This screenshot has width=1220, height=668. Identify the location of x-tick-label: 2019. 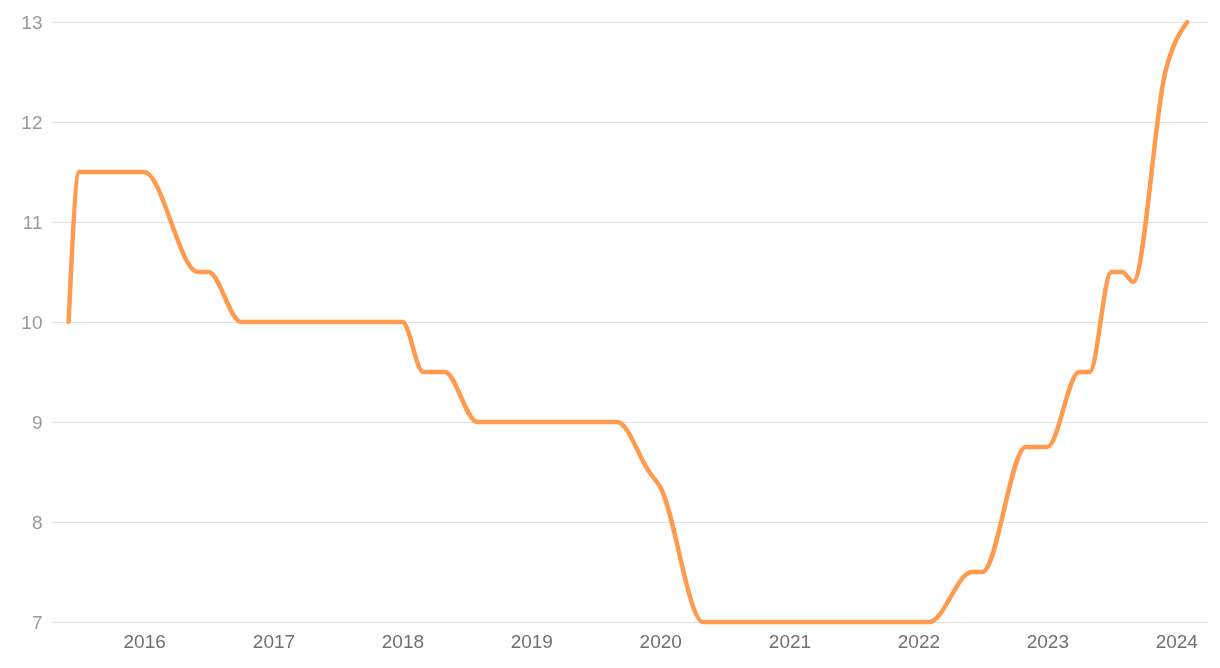
(531, 641).